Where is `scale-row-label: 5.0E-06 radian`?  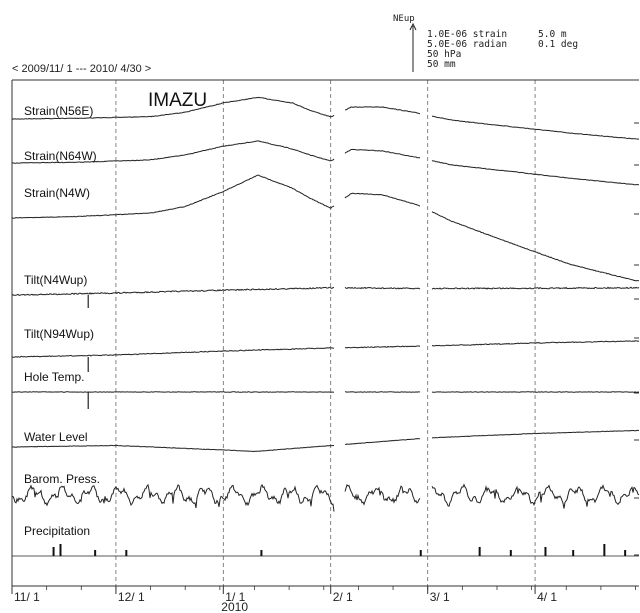 scale-row-label: 5.0E-06 radian is located at coordinates (467, 44).